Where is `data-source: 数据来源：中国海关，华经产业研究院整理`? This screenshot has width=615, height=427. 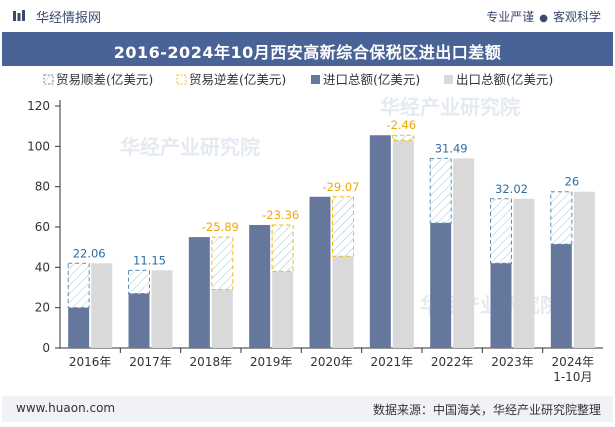
data-source: 数据来源：中国海关，华经产业研究院整理 is located at coordinates (486, 410).